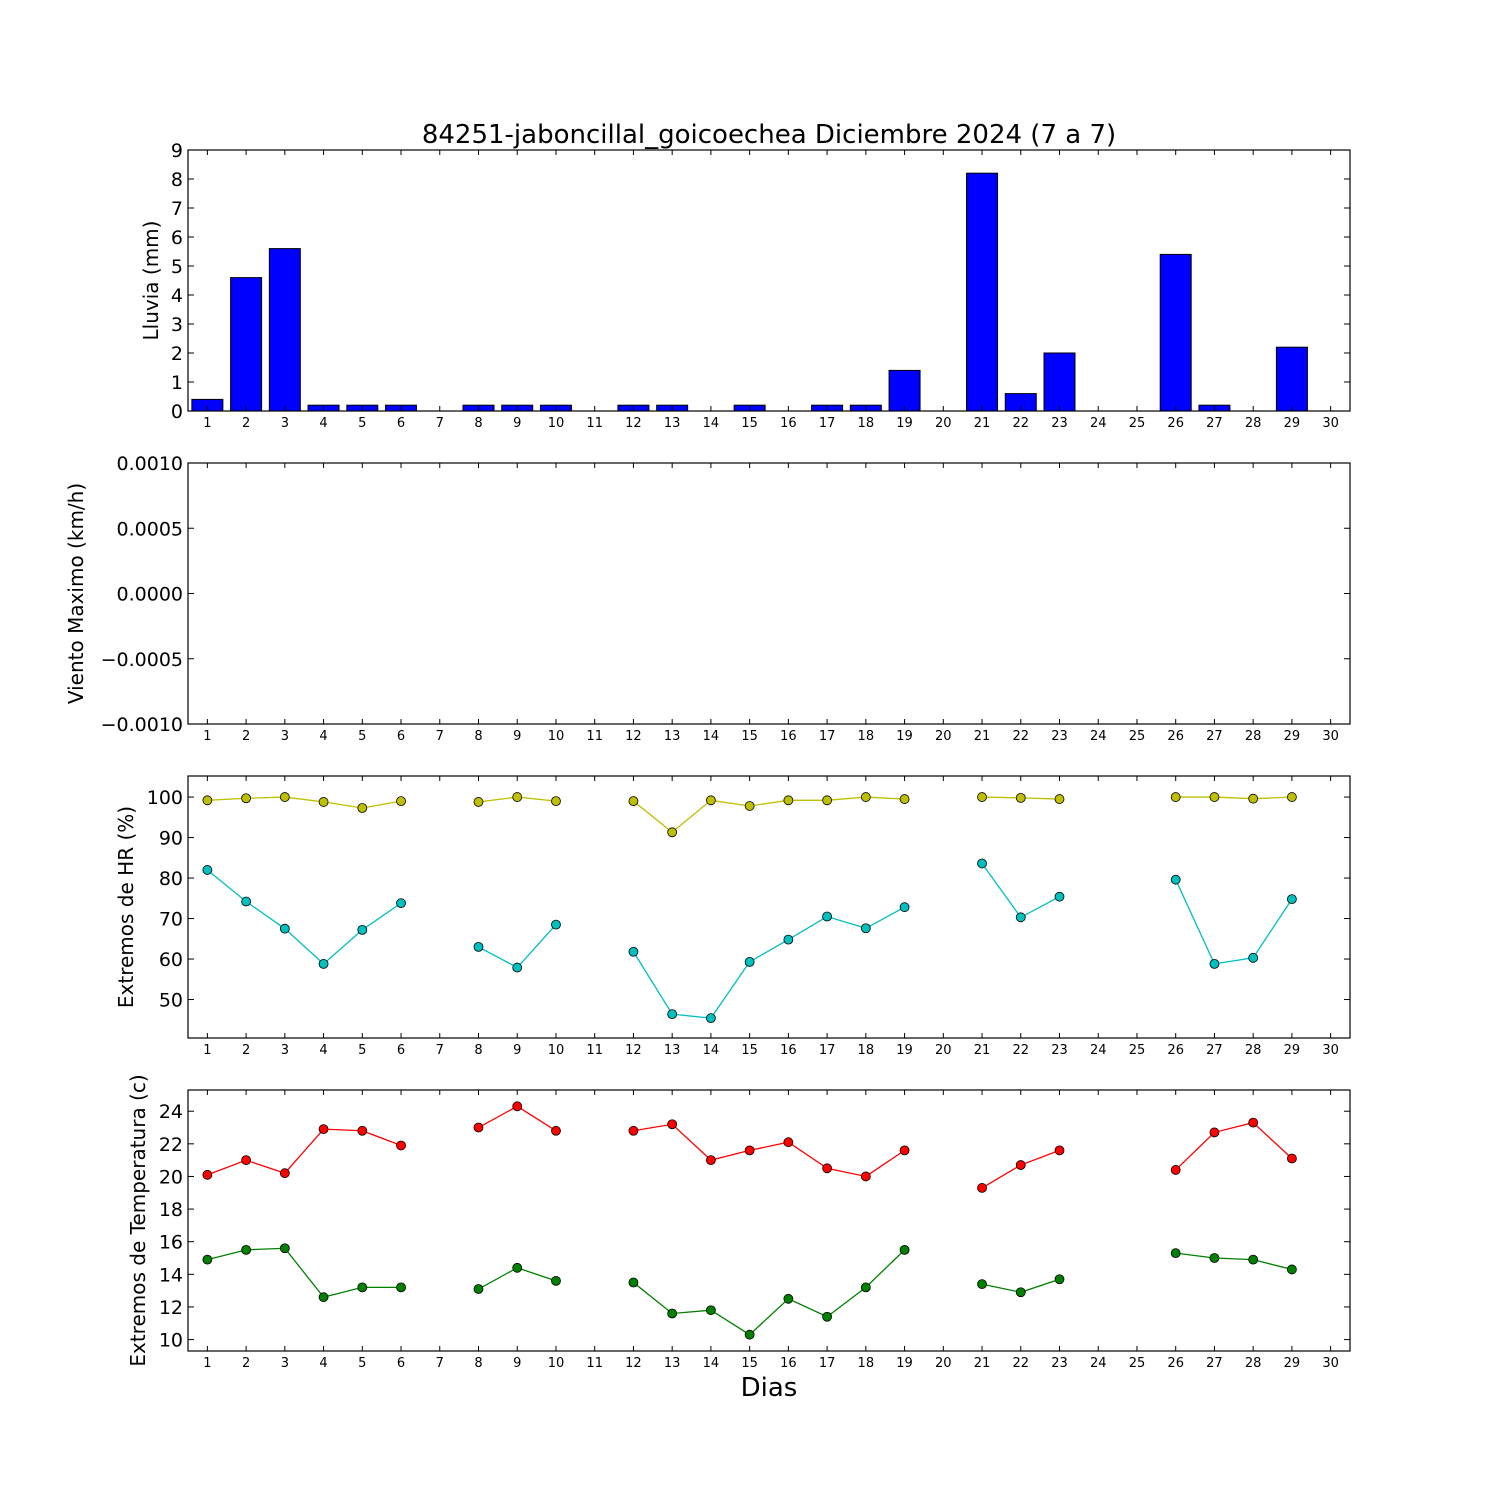 The height and width of the screenshot is (1500, 1500). What do you see at coordinates (142, 660) in the screenshot?
I see `y-tick-label: −0.0005` at bounding box center [142, 660].